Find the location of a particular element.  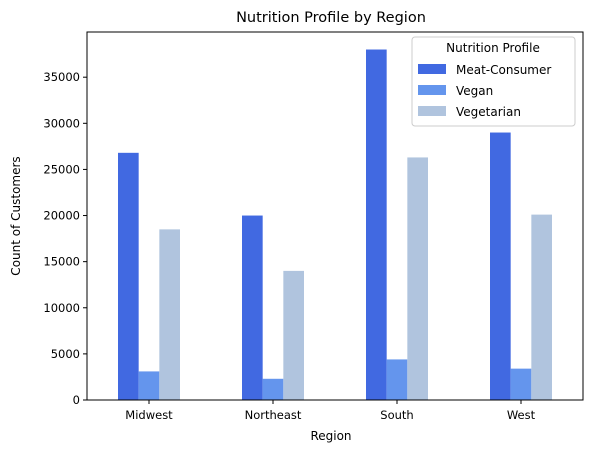

bar-vegetarian-west is located at coordinates (541, 307).